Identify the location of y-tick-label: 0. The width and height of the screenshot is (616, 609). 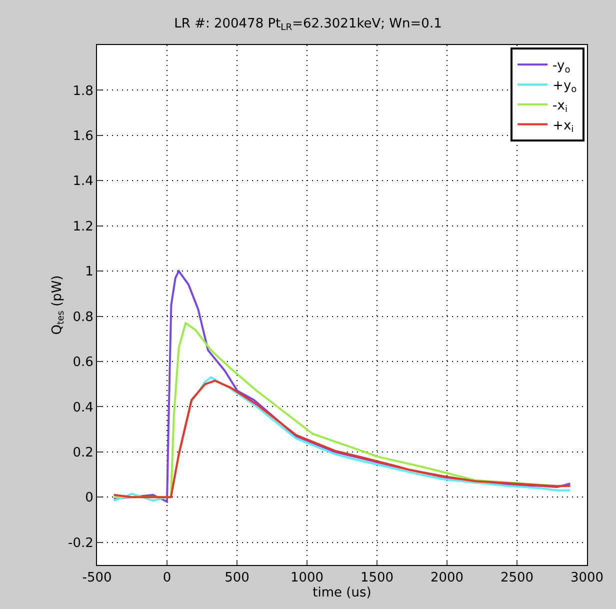
(89, 498).